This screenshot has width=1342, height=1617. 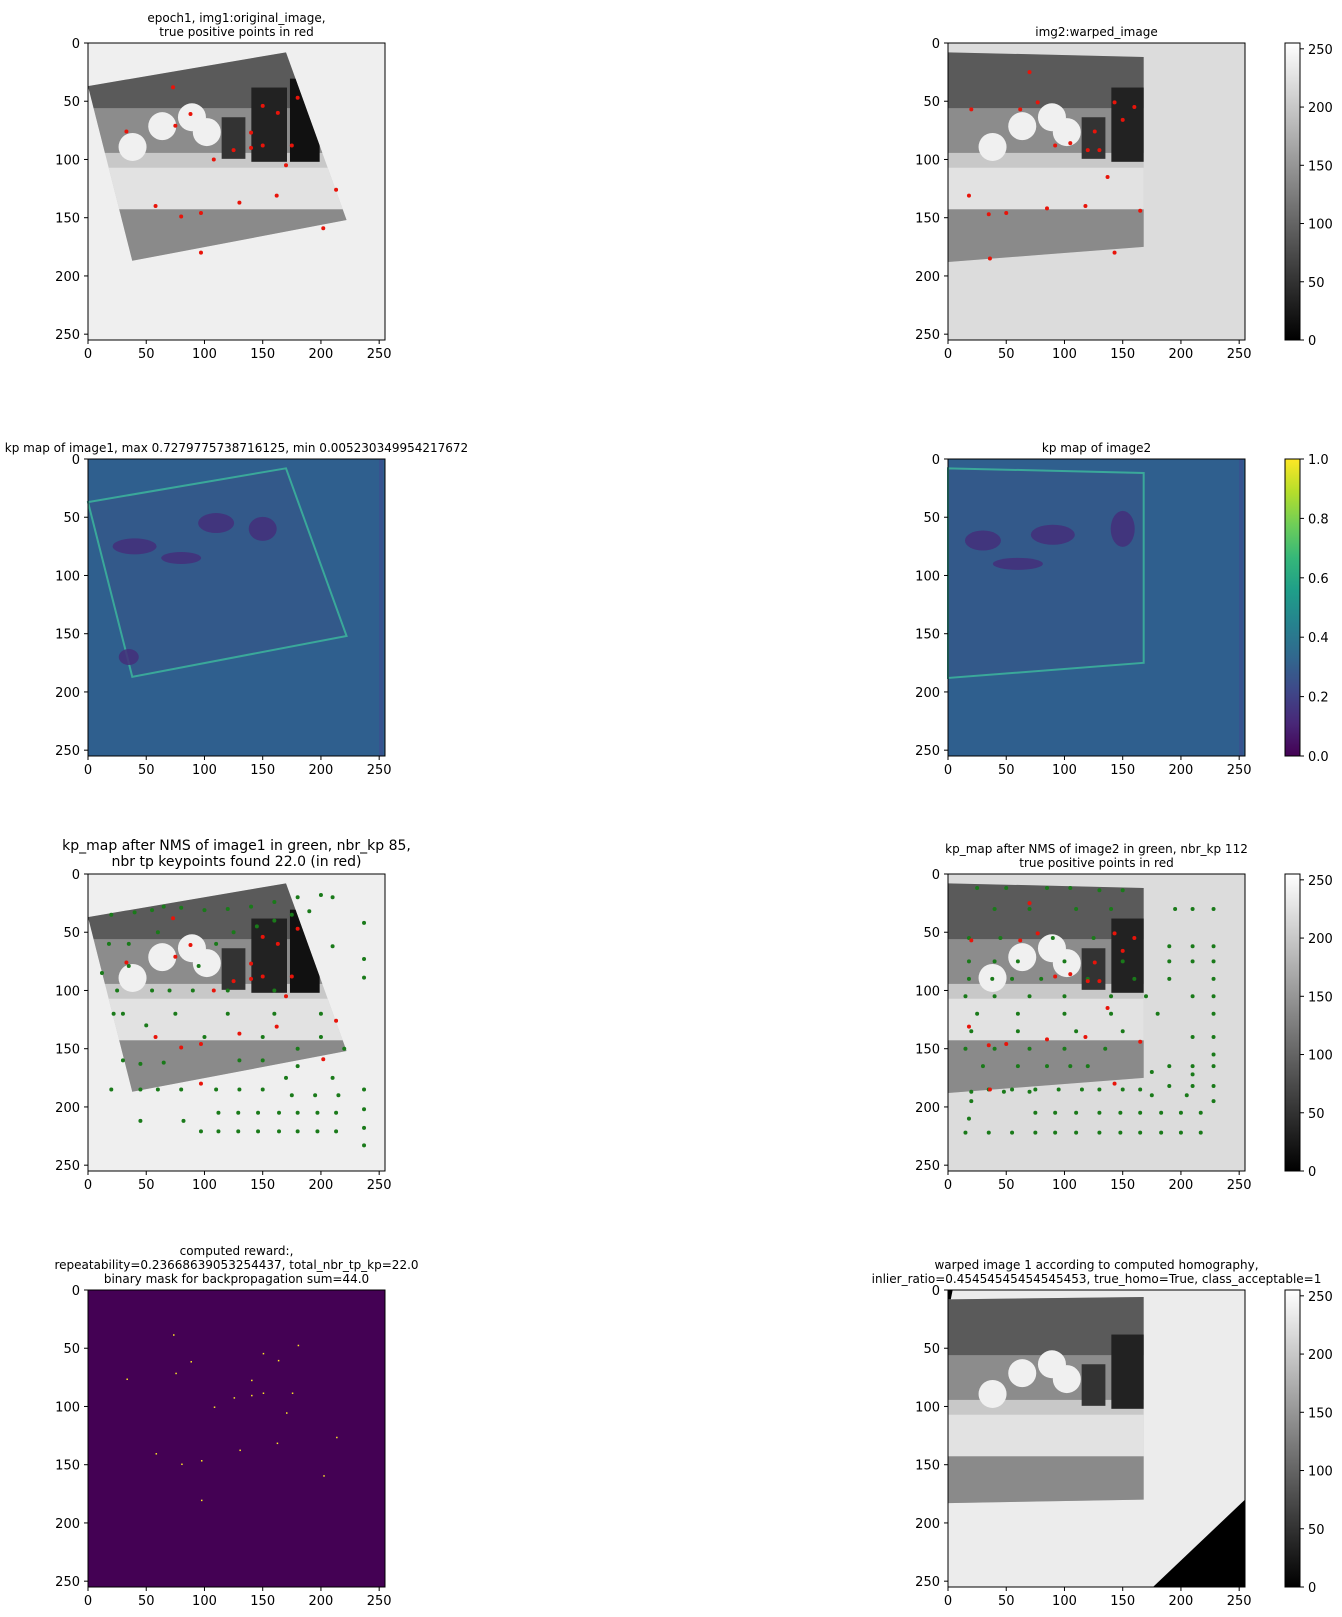 What do you see at coordinates (1239, 1185) in the screenshot?
I see `x-tick-label: 250` at bounding box center [1239, 1185].